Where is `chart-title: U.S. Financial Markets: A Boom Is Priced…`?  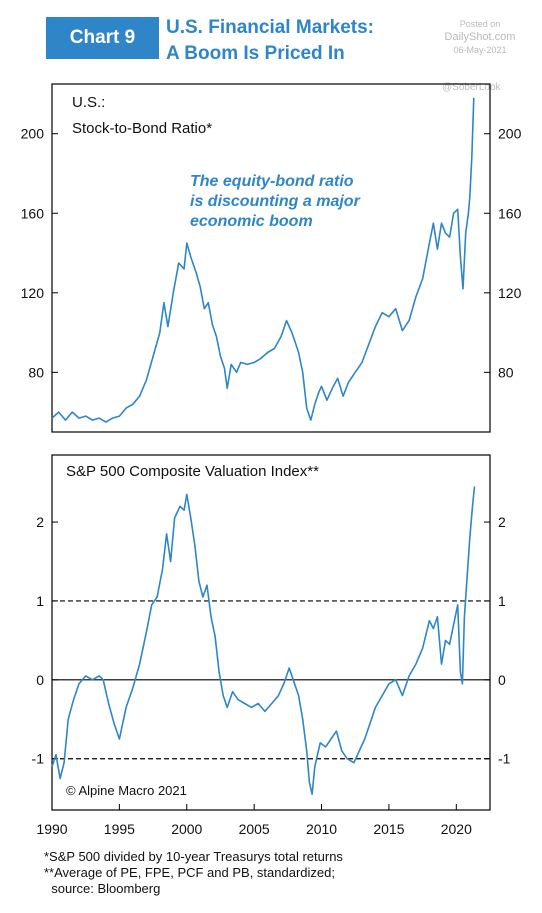
chart-title: U.S. Financial Markets: A Boom Is Priced… is located at coordinates (270, 41).